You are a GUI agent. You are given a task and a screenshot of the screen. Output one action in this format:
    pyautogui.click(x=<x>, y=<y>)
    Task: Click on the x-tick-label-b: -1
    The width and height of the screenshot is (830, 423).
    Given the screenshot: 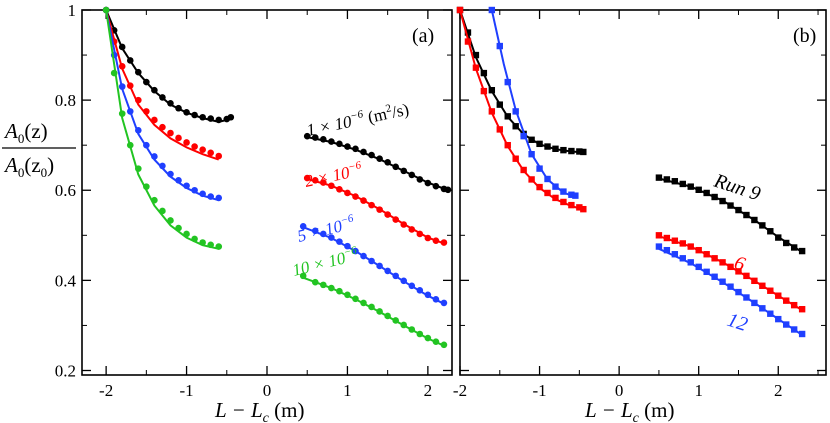 What is the action you would take?
    pyautogui.click(x=539, y=390)
    